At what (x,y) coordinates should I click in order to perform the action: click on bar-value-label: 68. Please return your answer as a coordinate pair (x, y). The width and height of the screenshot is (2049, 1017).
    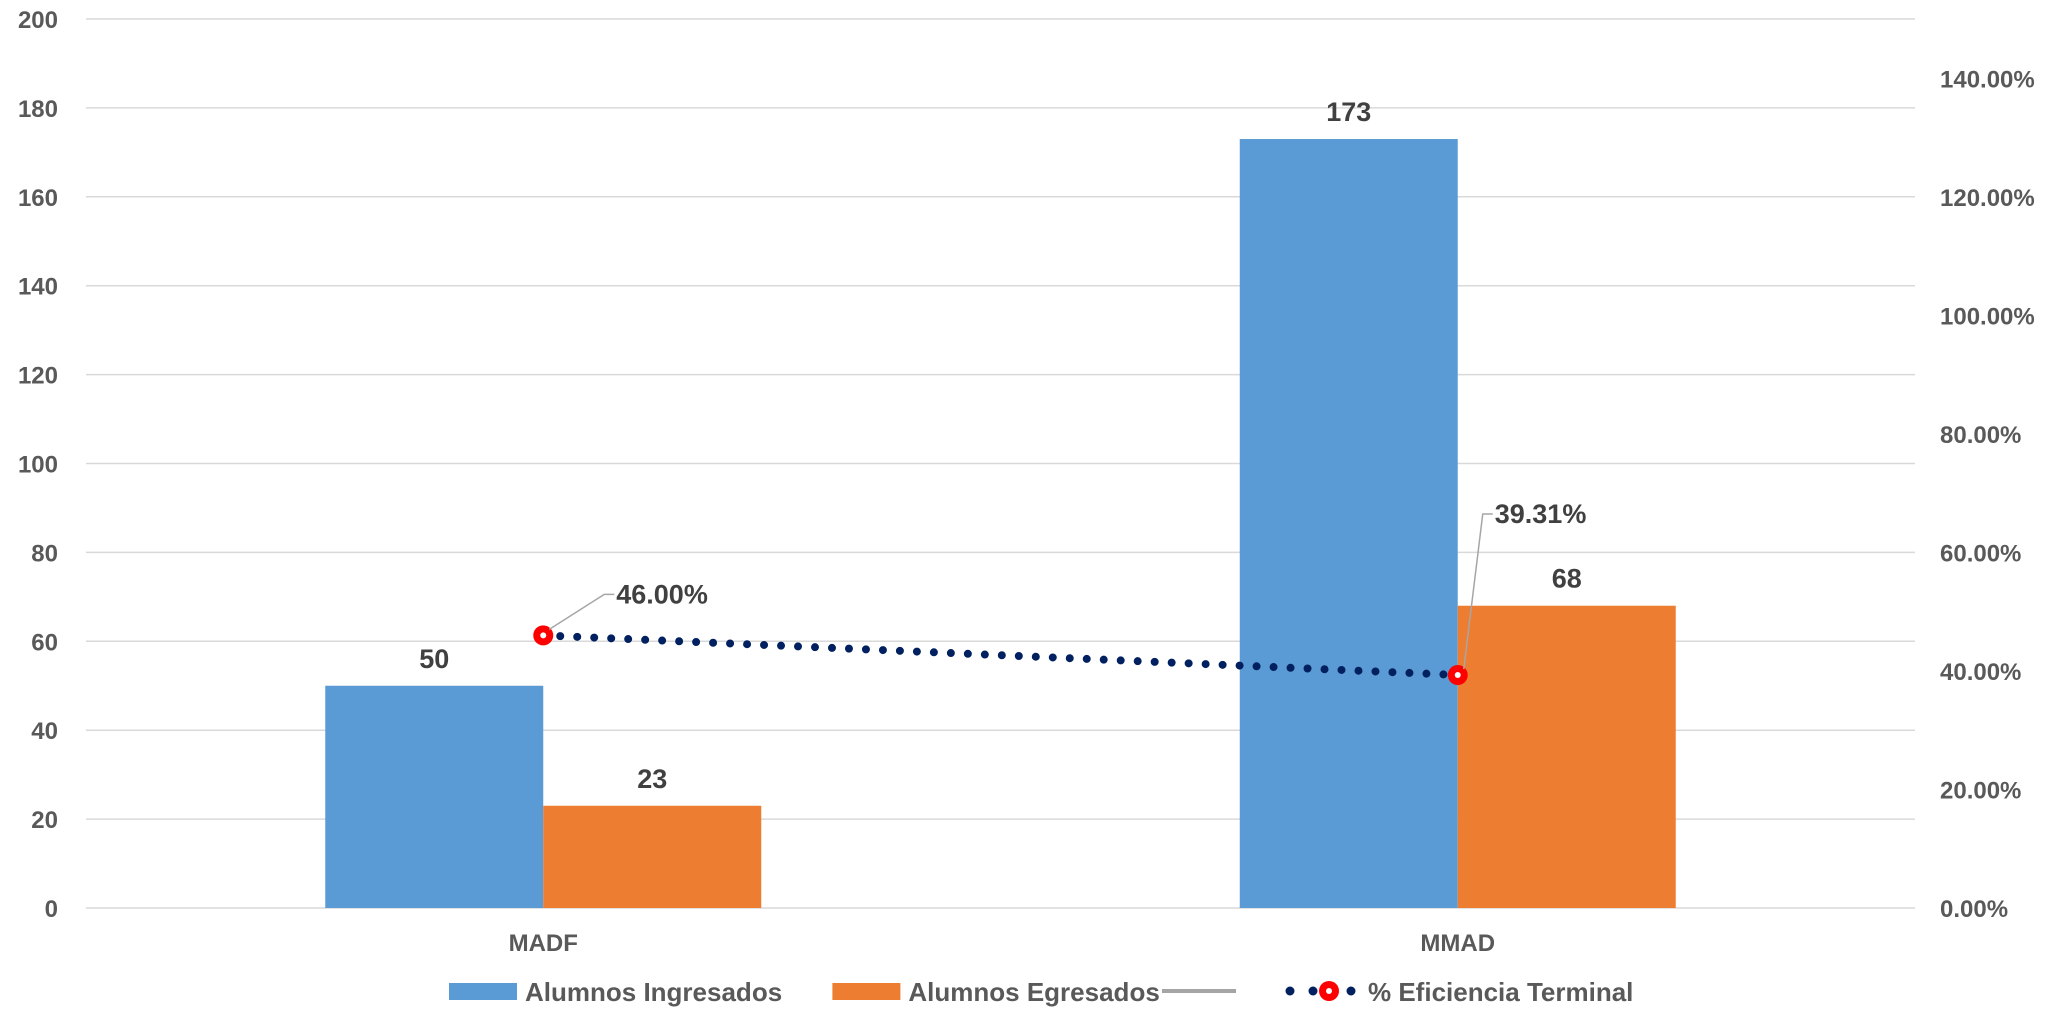
    Looking at the image, I should click on (1567, 579).